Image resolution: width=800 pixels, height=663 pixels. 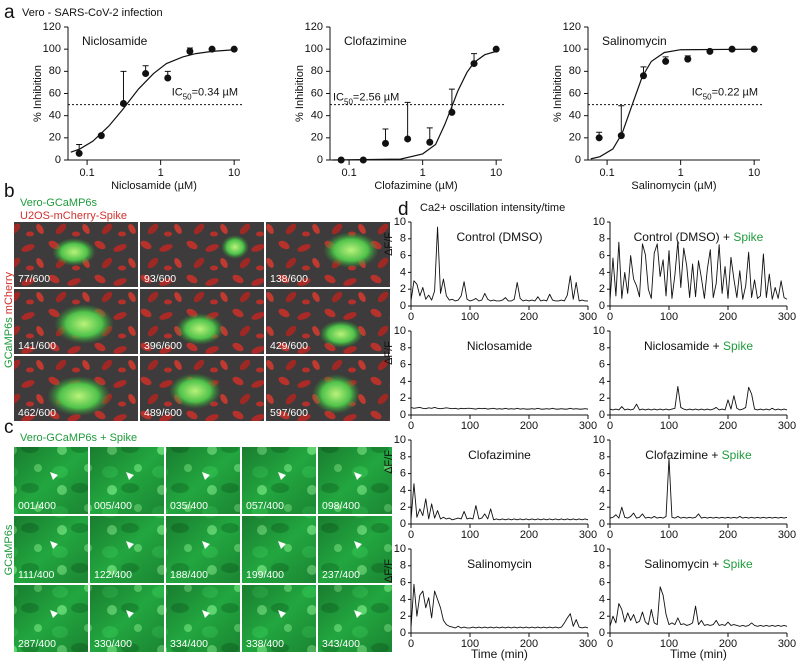 I want to click on legend-green: Vero-GCaMP6s, so click(x=59, y=203).